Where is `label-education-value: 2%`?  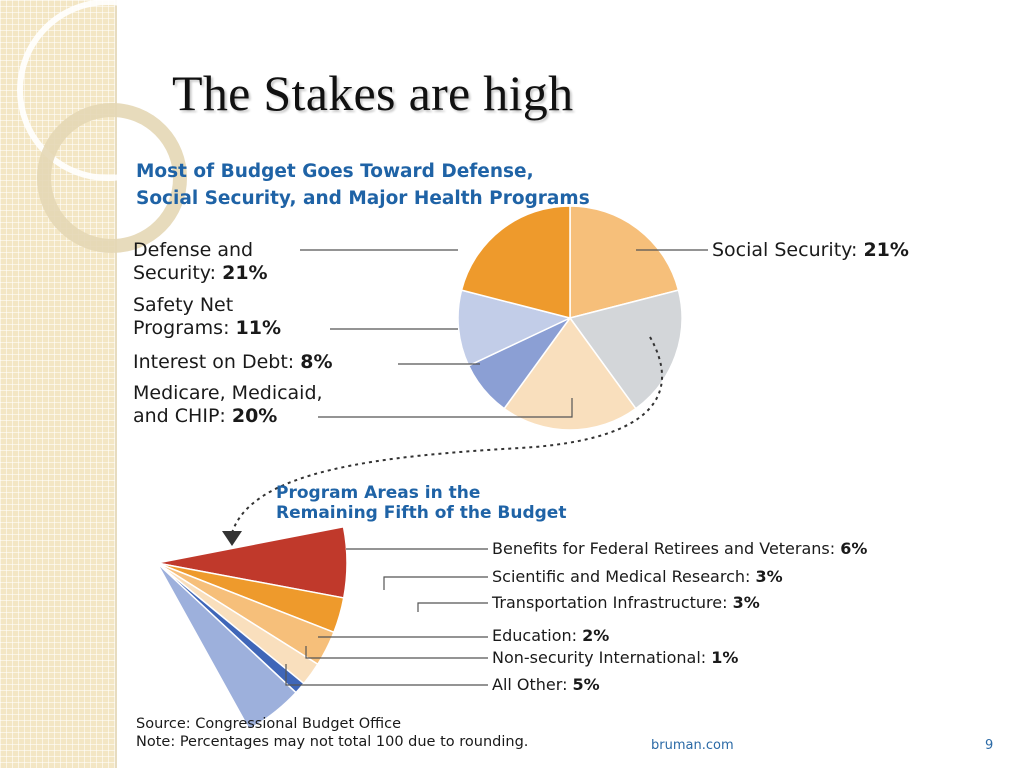 label-education-value: 2% is located at coordinates (596, 635).